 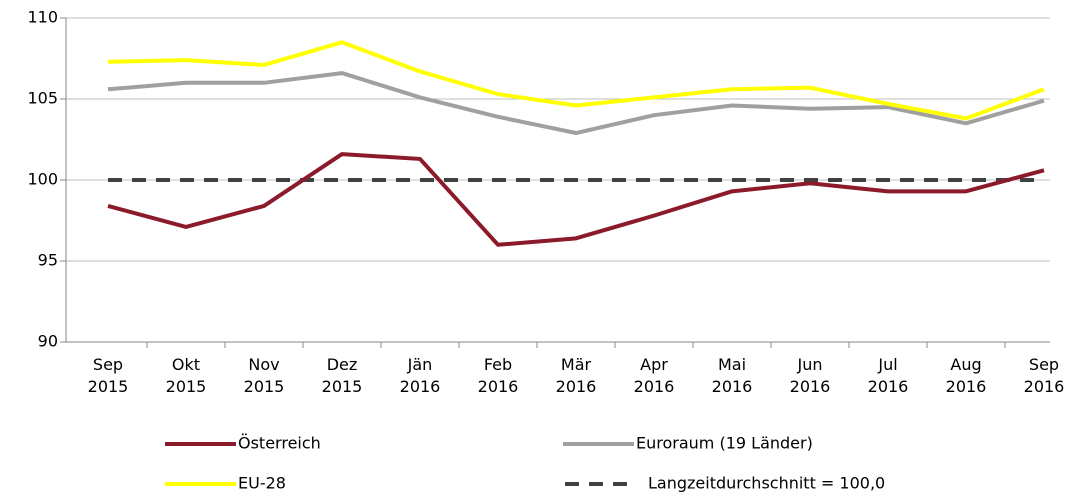 I want to click on y-tick-label: 95, so click(x=48, y=260).